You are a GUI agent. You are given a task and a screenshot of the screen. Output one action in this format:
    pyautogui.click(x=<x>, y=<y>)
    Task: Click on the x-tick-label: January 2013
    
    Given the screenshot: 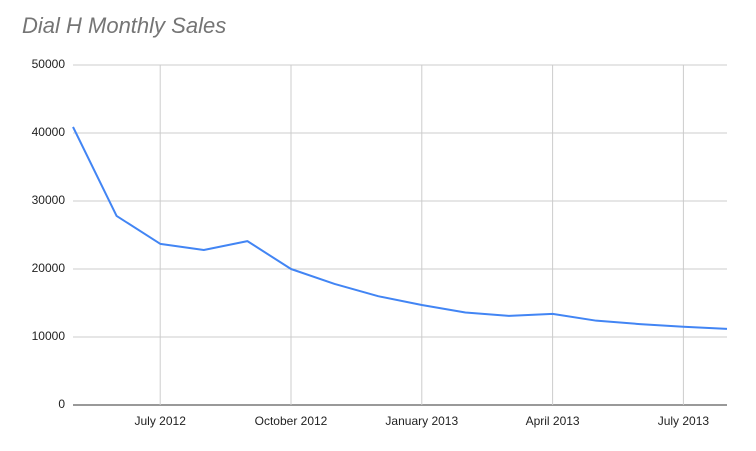 What is the action you would take?
    pyautogui.click(x=421, y=421)
    